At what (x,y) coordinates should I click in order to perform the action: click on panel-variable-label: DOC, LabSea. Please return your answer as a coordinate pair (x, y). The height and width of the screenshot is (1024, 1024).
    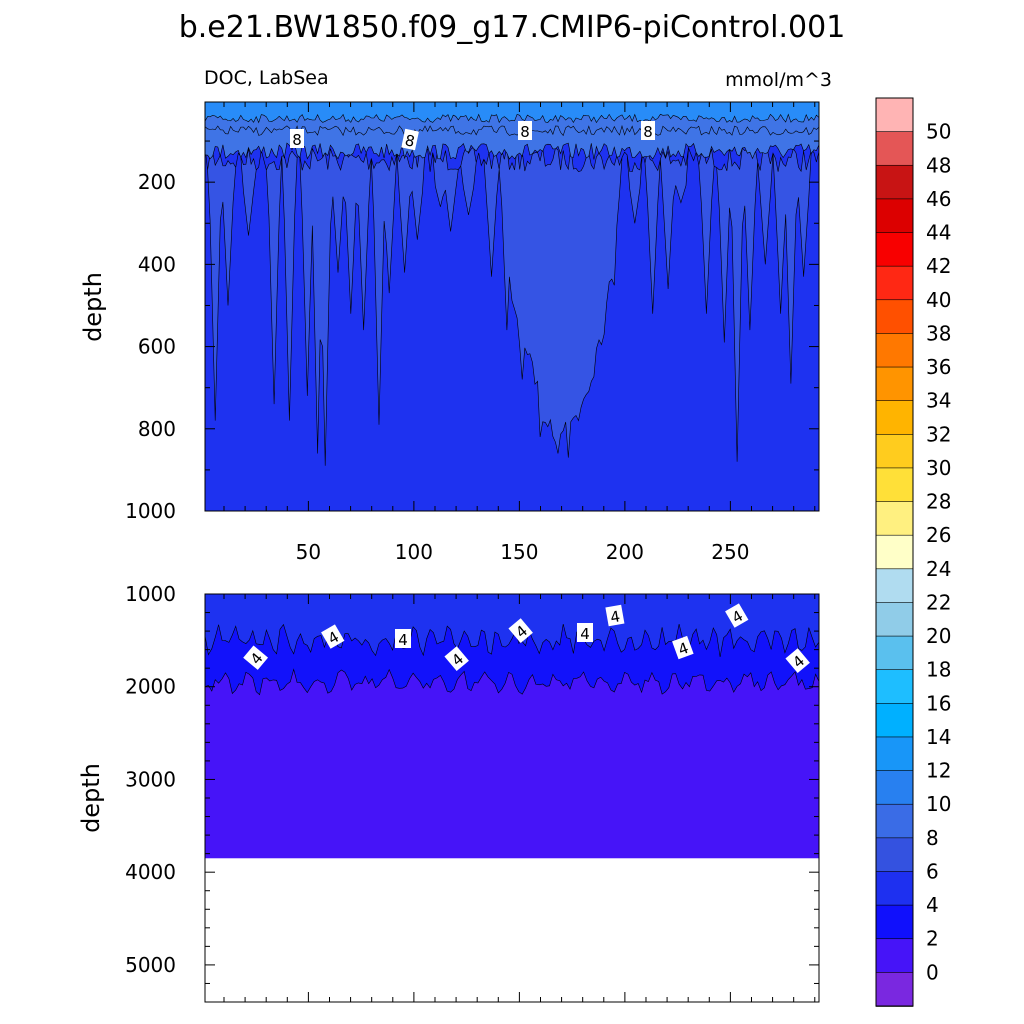
    Looking at the image, I should click on (266, 78).